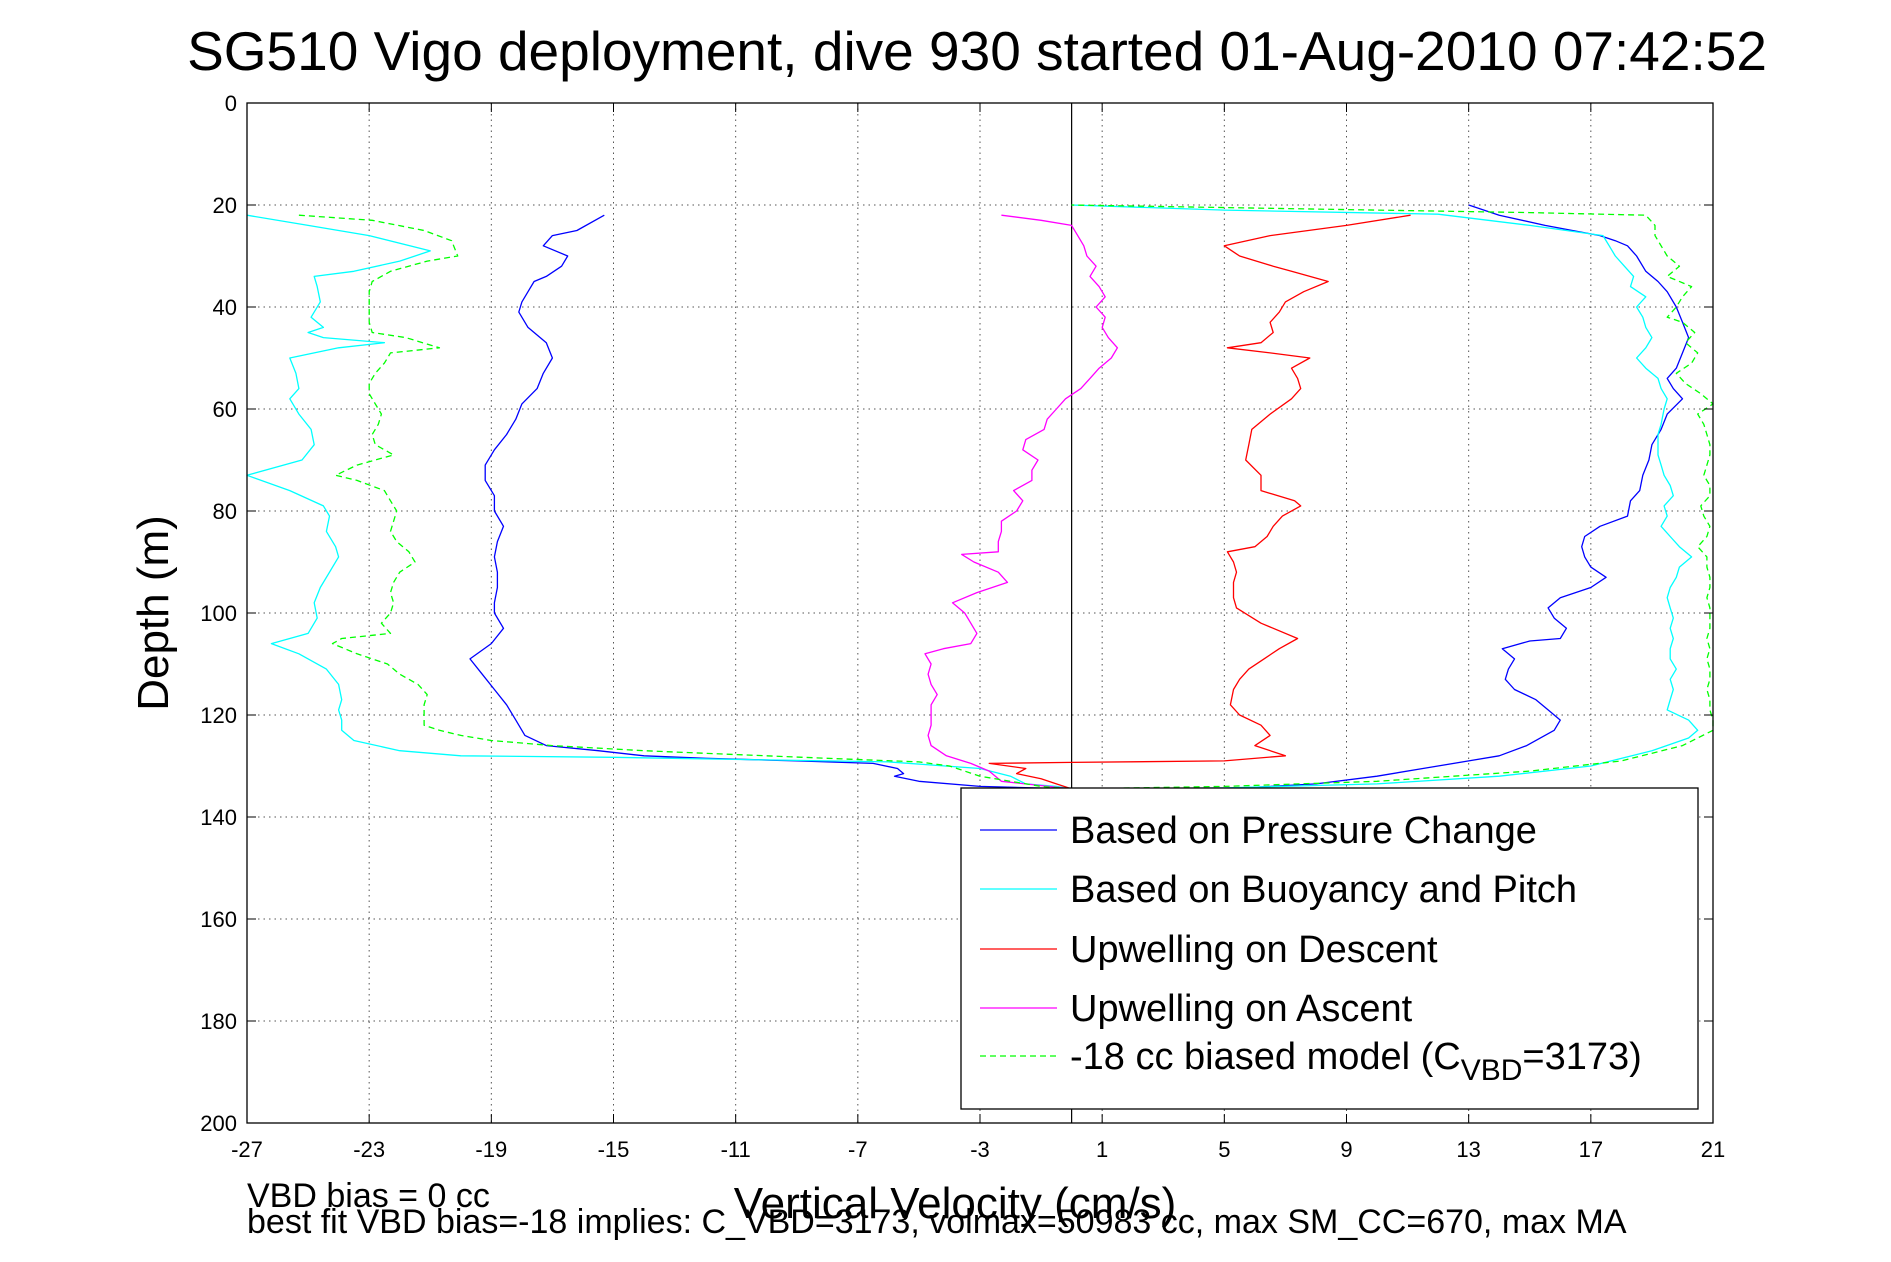  I want to click on y-tick-label: 100, so click(218, 613).